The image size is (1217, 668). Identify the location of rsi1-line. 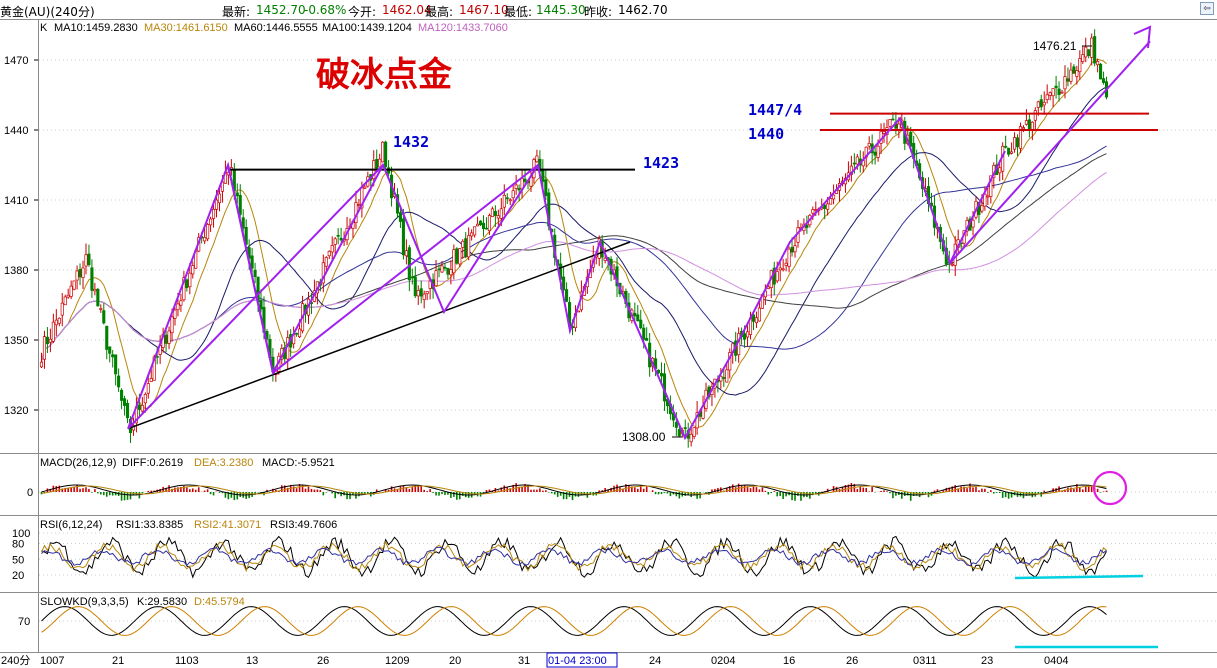
(574, 557).